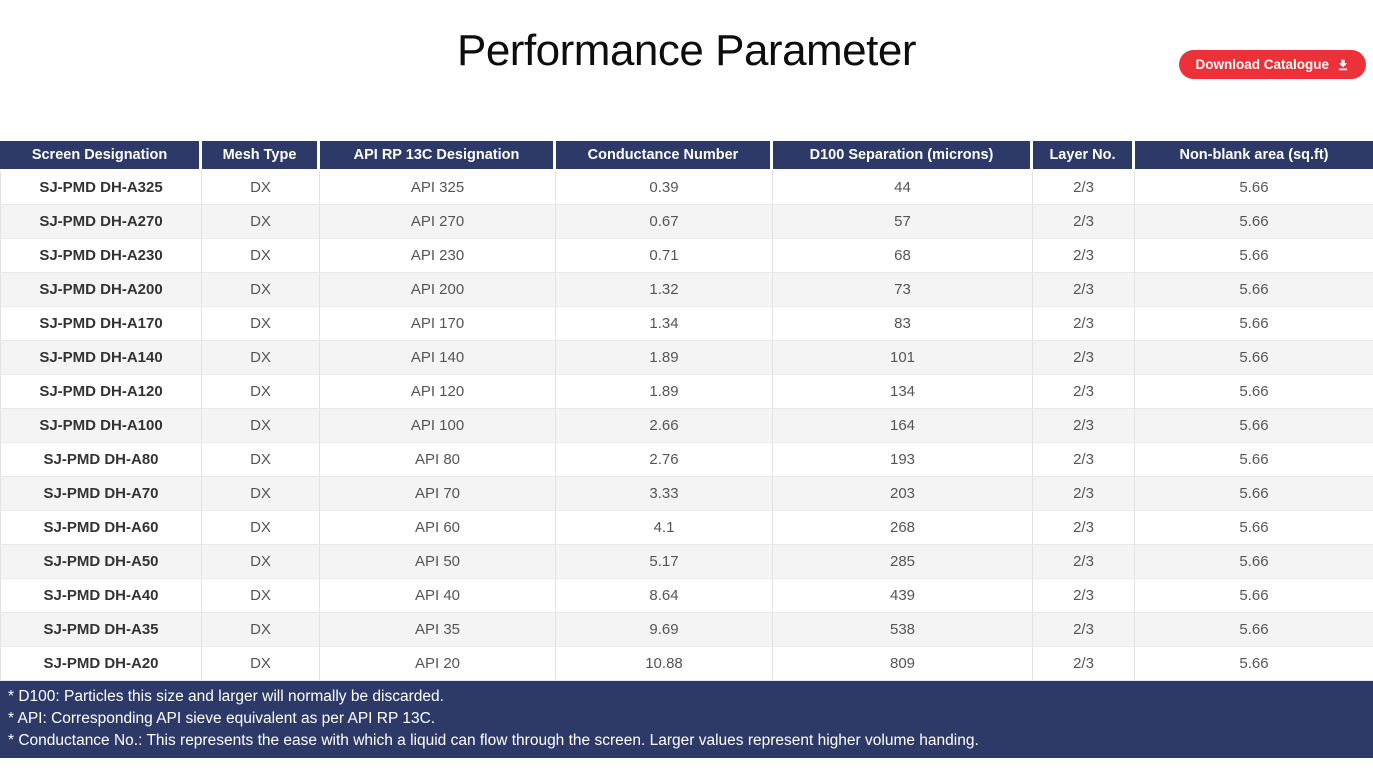 This screenshot has width=1373, height=772. Describe the element at coordinates (1254, 156) in the screenshot. I see `column-header: Non-blank area (sq.ft)` at that location.